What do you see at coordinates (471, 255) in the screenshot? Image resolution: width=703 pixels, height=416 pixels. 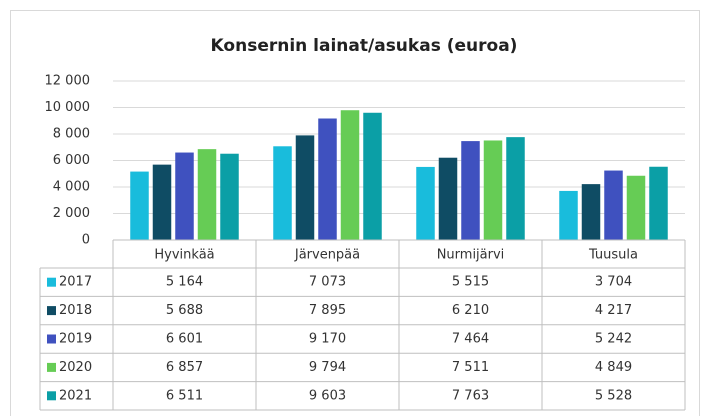 I see `x-tick-label: Nurmijärvi` at bounding box center [471, 255].